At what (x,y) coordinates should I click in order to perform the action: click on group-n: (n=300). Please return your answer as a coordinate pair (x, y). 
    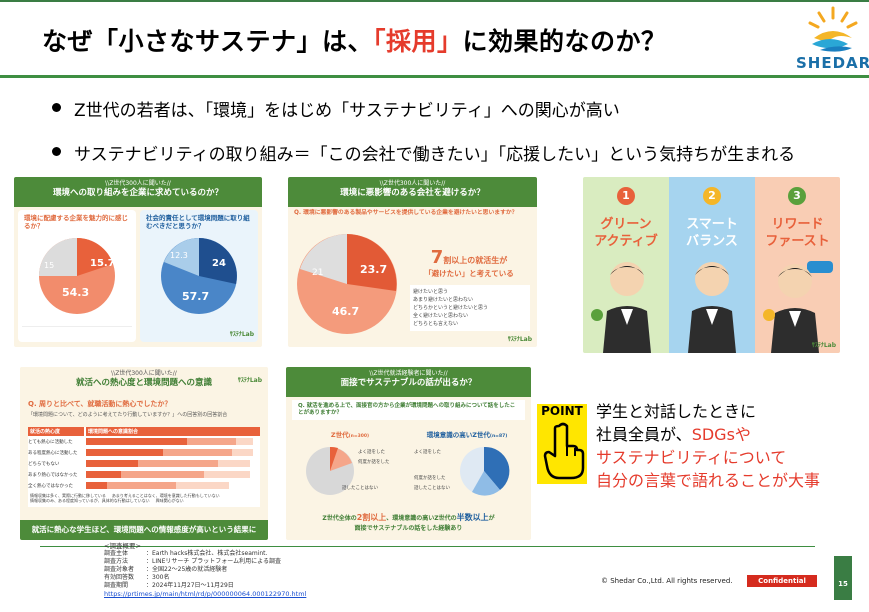
    Looking at the image, I should click on (359, 436).